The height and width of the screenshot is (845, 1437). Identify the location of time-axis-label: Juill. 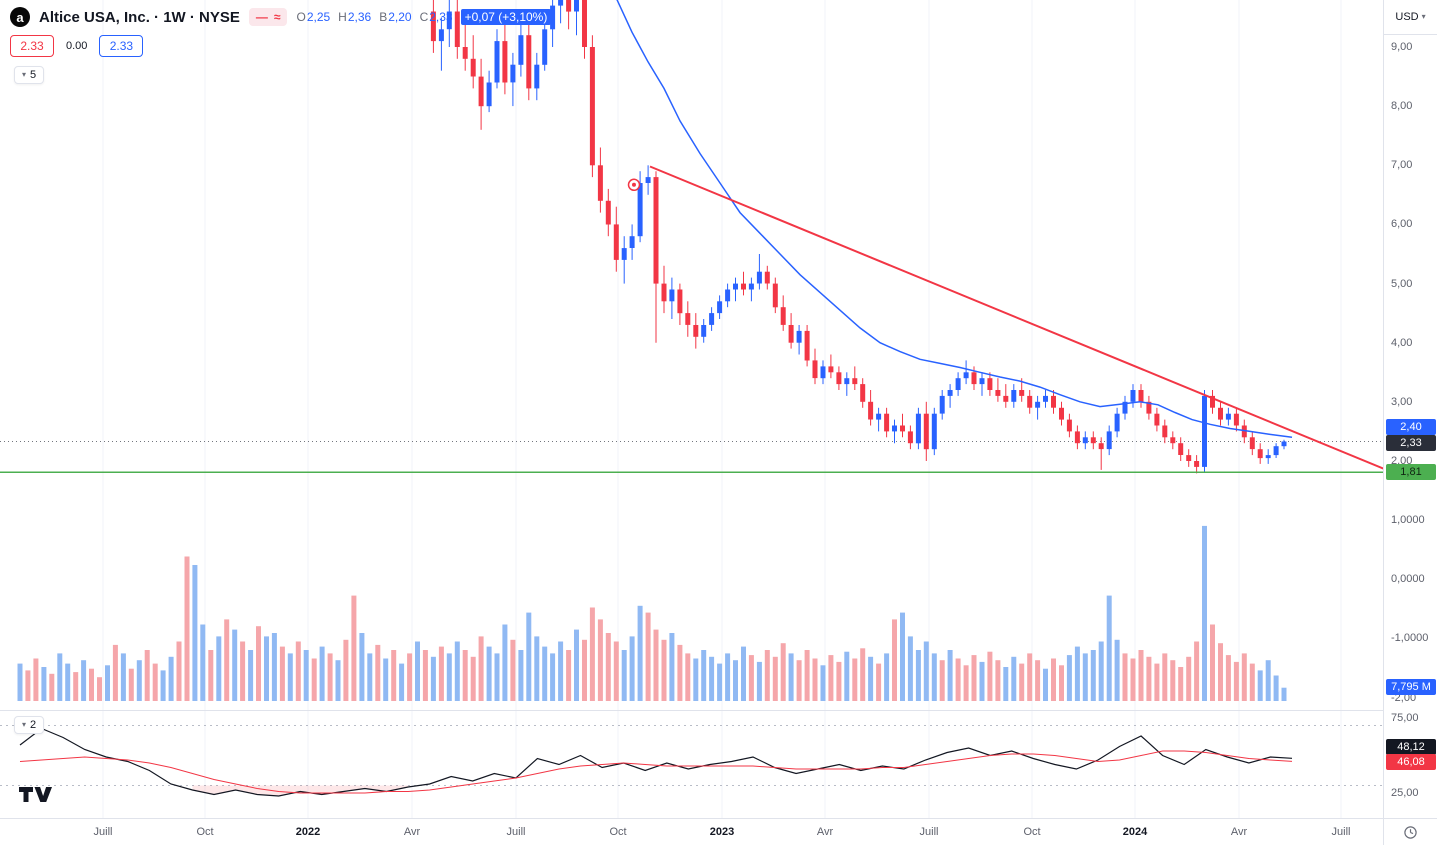
(929, 832).